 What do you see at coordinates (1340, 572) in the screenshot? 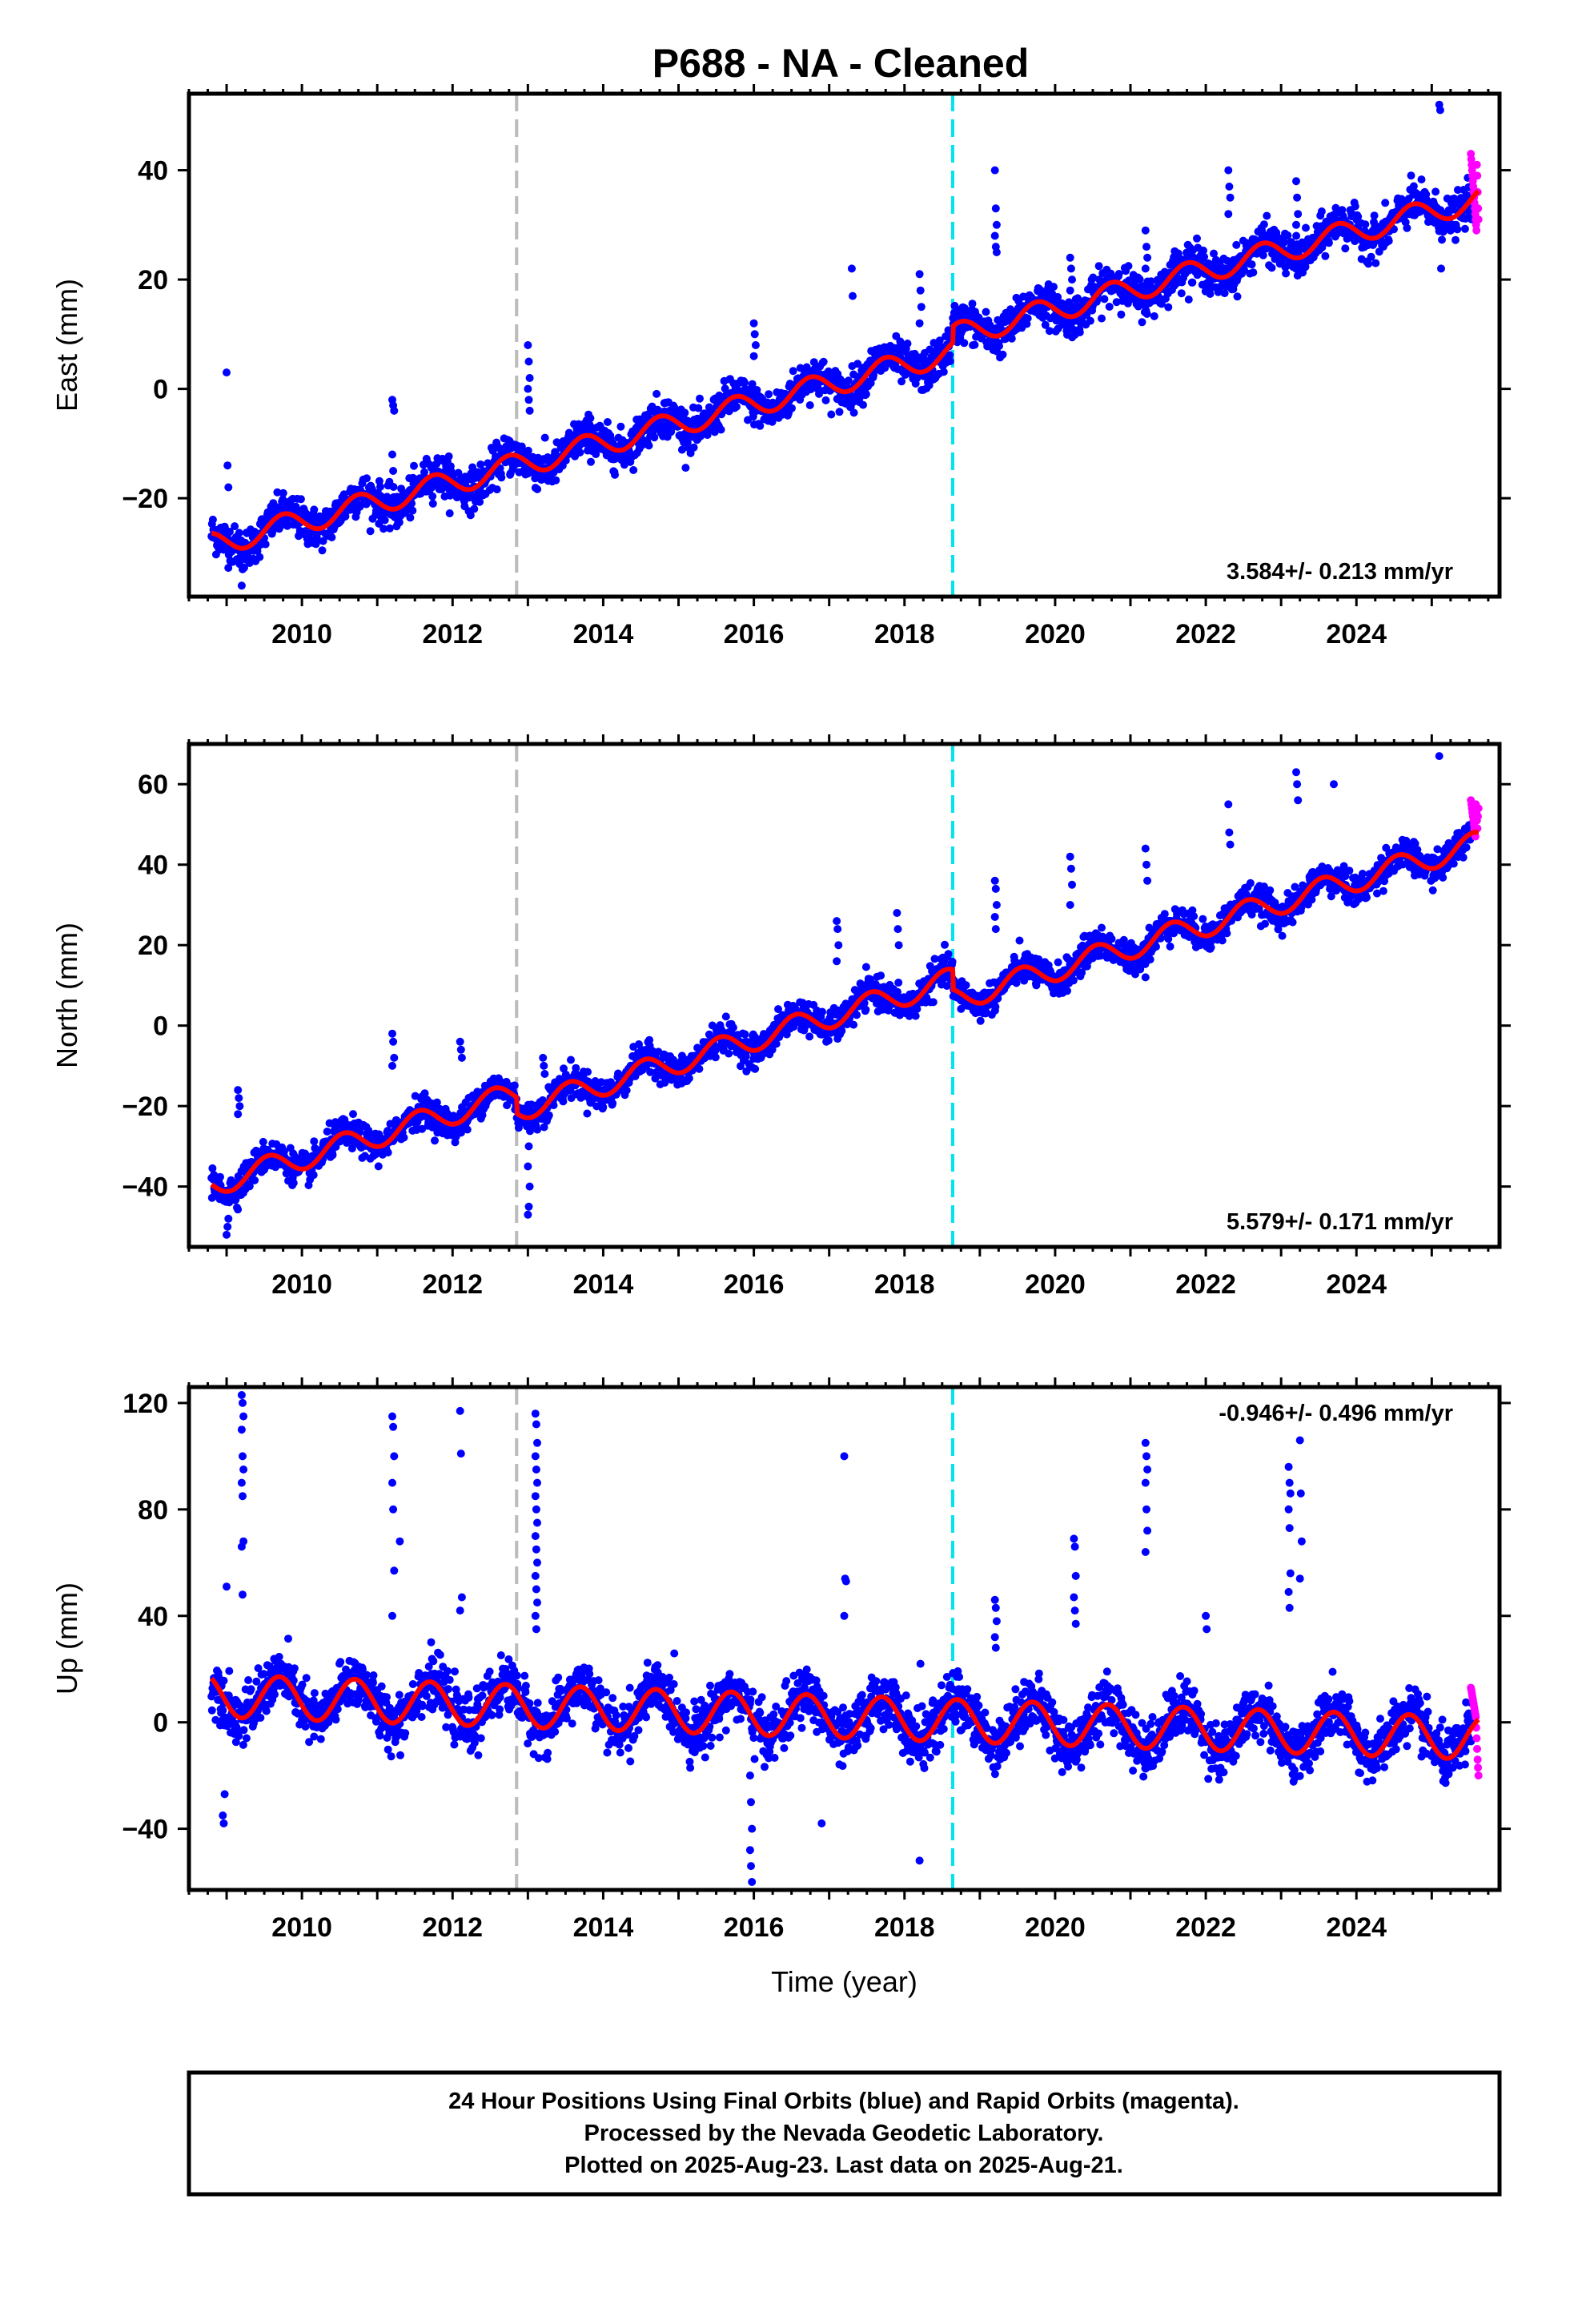
I see `velocity-rate-label: 3.584+/- 0.213 mm/yr` at bounding box center [1340, 572].